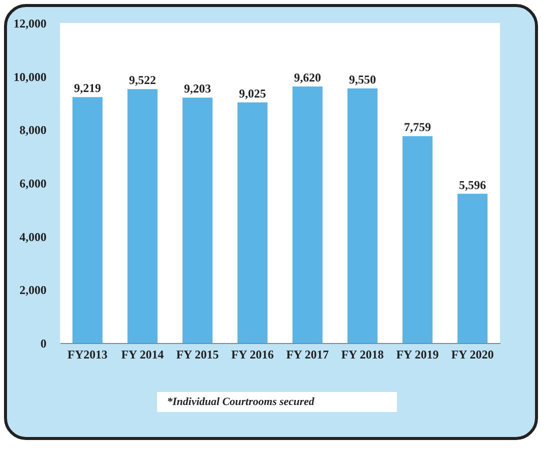 This screenshot has width=546, height=450. I want to click on y-tick-label: 8,000, so click(33, 130).